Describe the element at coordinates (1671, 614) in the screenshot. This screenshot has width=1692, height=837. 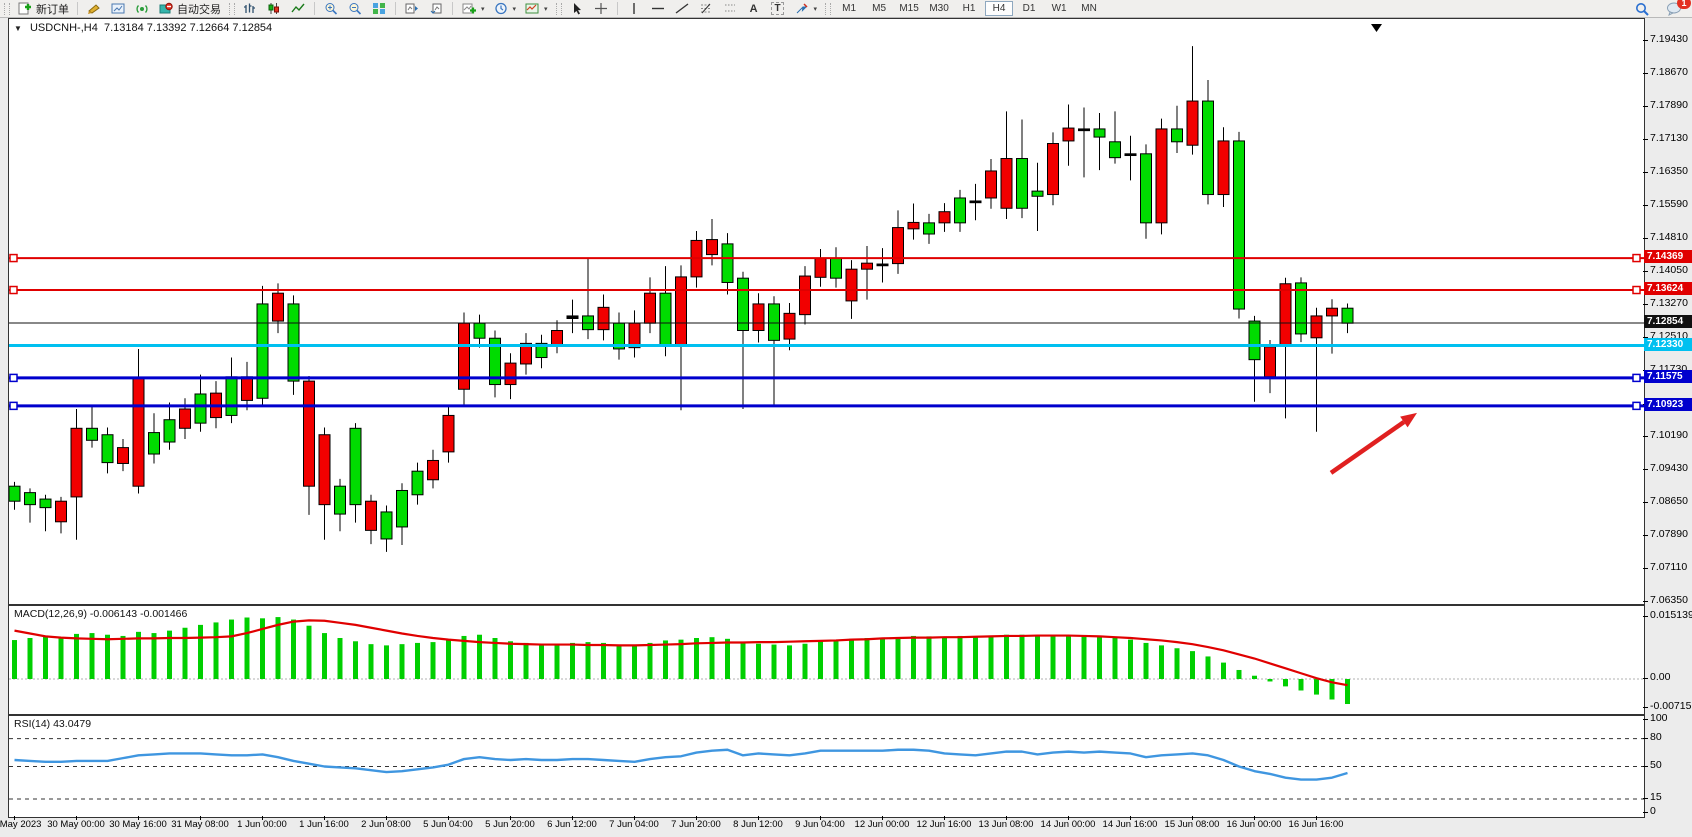
I see `macd-tick-label: 0.015139` at that location.